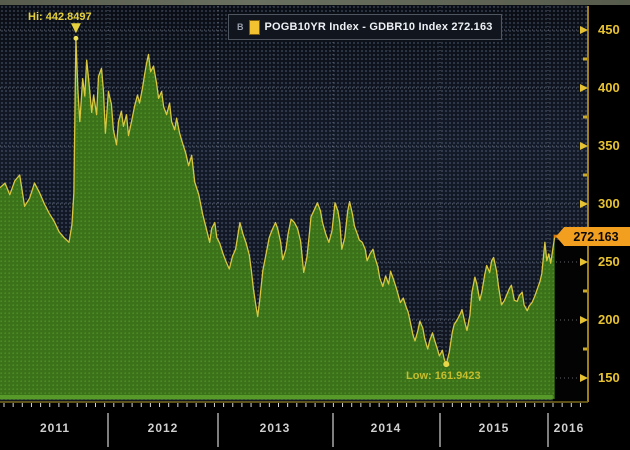 This screenshot has height=450, width=630. Describe the element at coordinates (240, 27) in the screenshot. I see `source-tag: B` at that location.